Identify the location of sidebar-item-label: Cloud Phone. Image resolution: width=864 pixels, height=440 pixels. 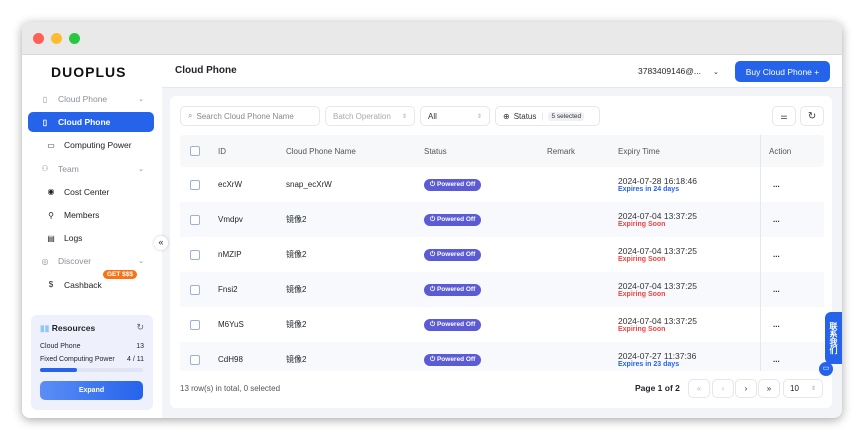
(84, 122).